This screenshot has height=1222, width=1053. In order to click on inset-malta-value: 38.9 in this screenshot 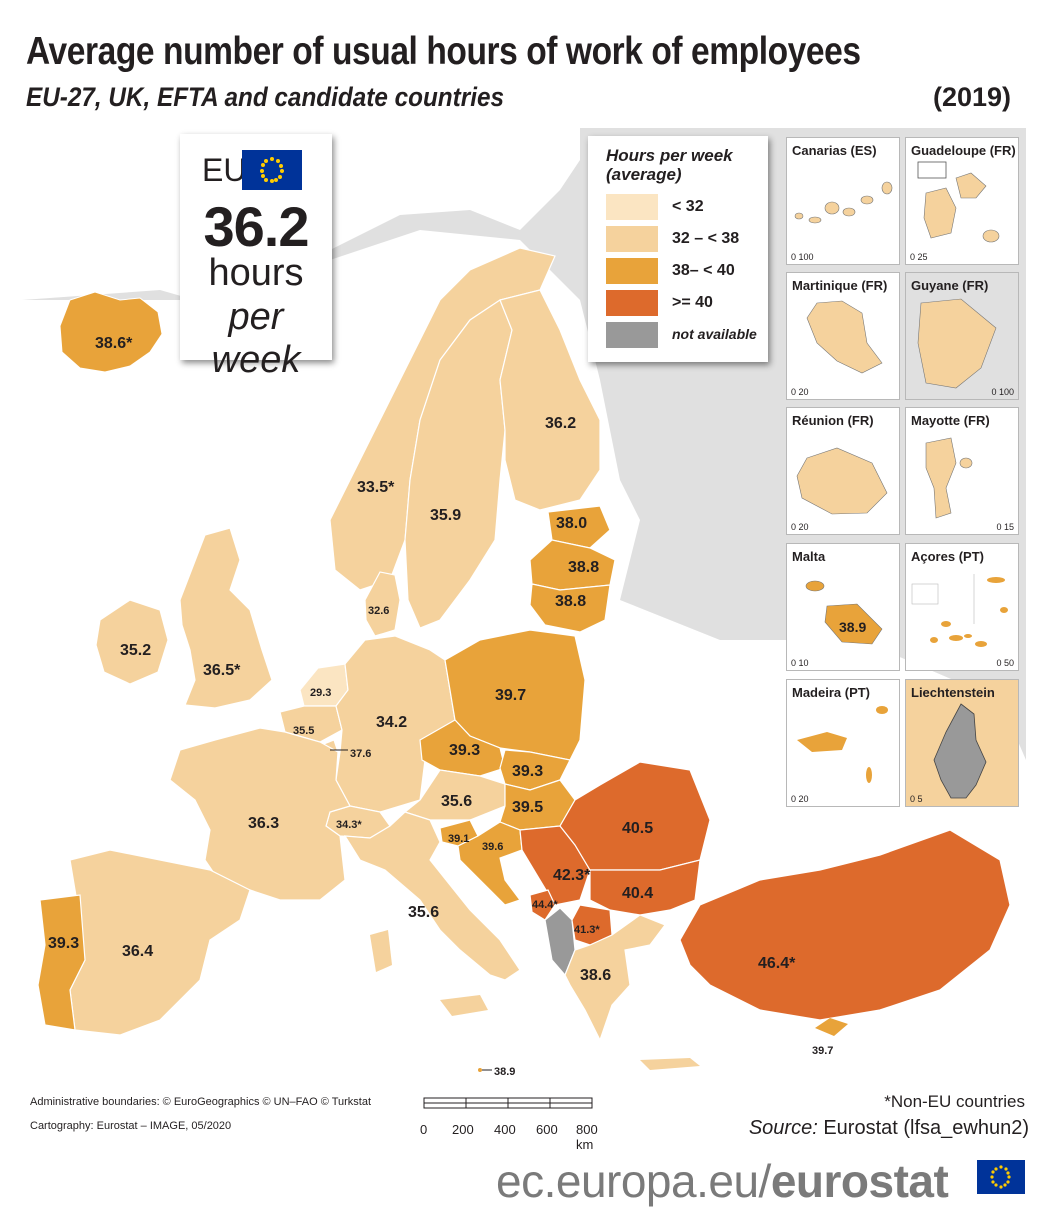, I will do `click(852, 627)`.